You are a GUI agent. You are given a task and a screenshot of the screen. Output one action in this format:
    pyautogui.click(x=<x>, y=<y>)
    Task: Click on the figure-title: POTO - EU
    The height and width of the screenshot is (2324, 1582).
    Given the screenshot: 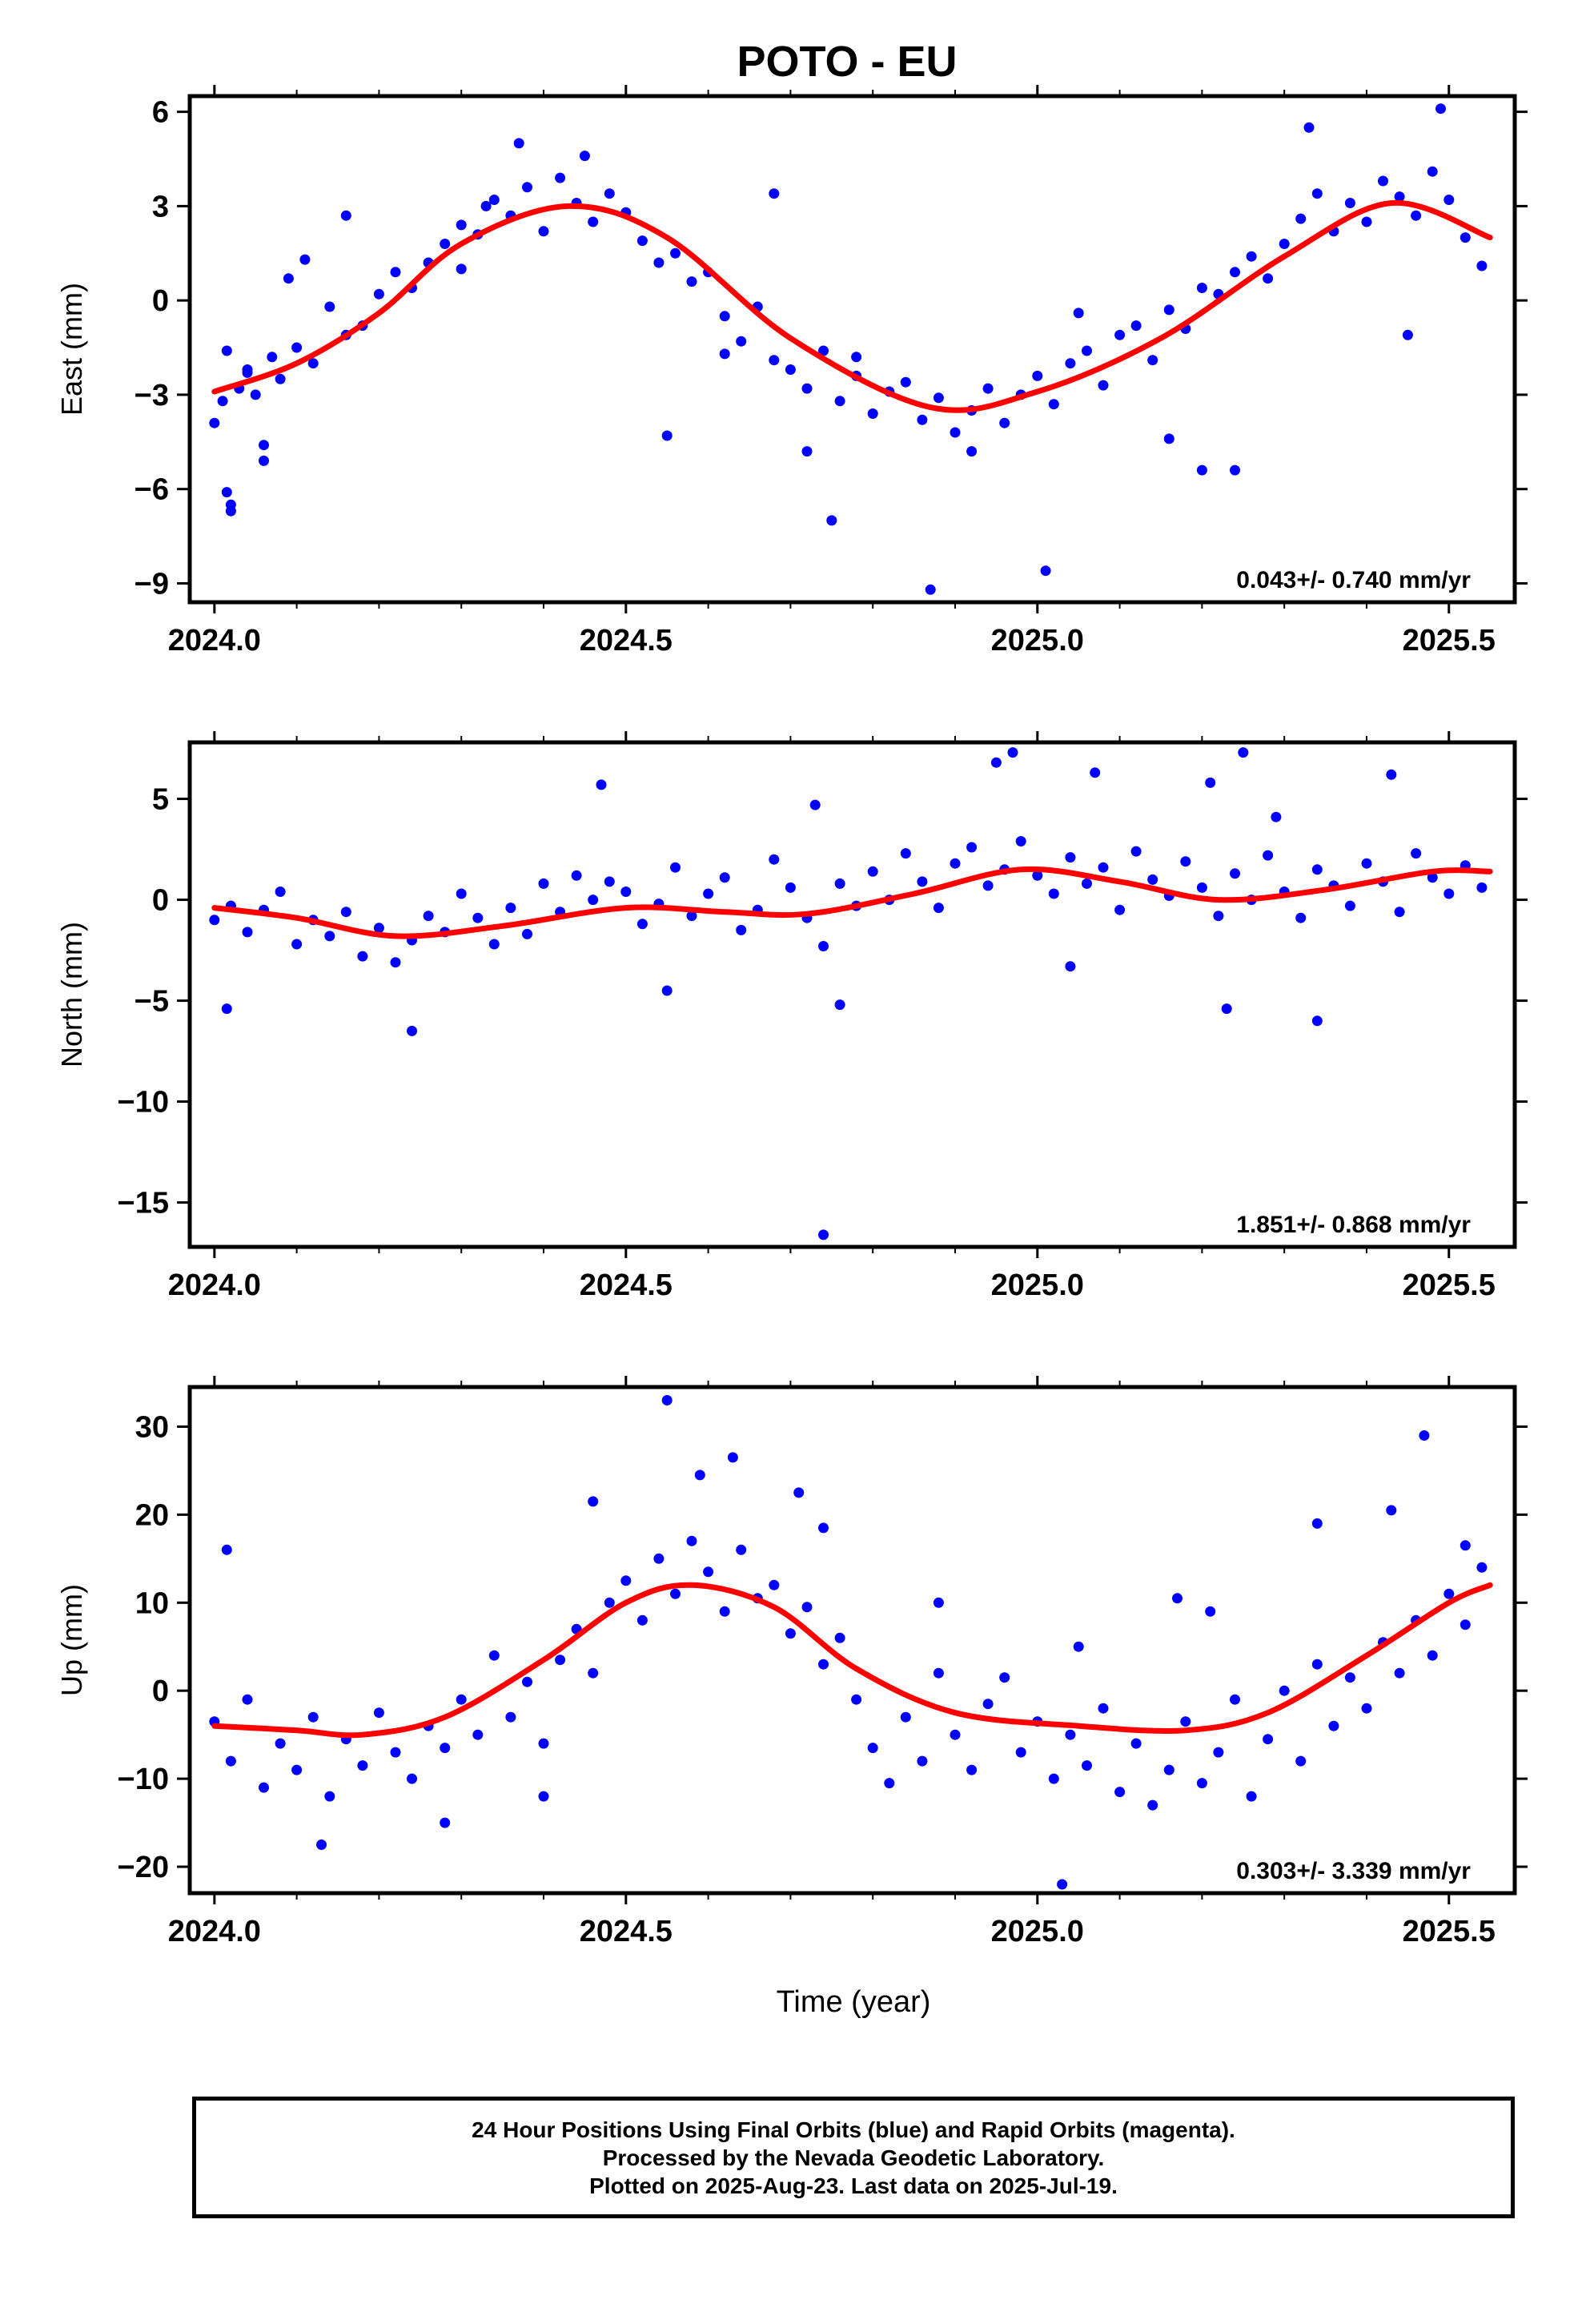 What is the action you would take?
    pyautogui.click(x=847, y=62)
    